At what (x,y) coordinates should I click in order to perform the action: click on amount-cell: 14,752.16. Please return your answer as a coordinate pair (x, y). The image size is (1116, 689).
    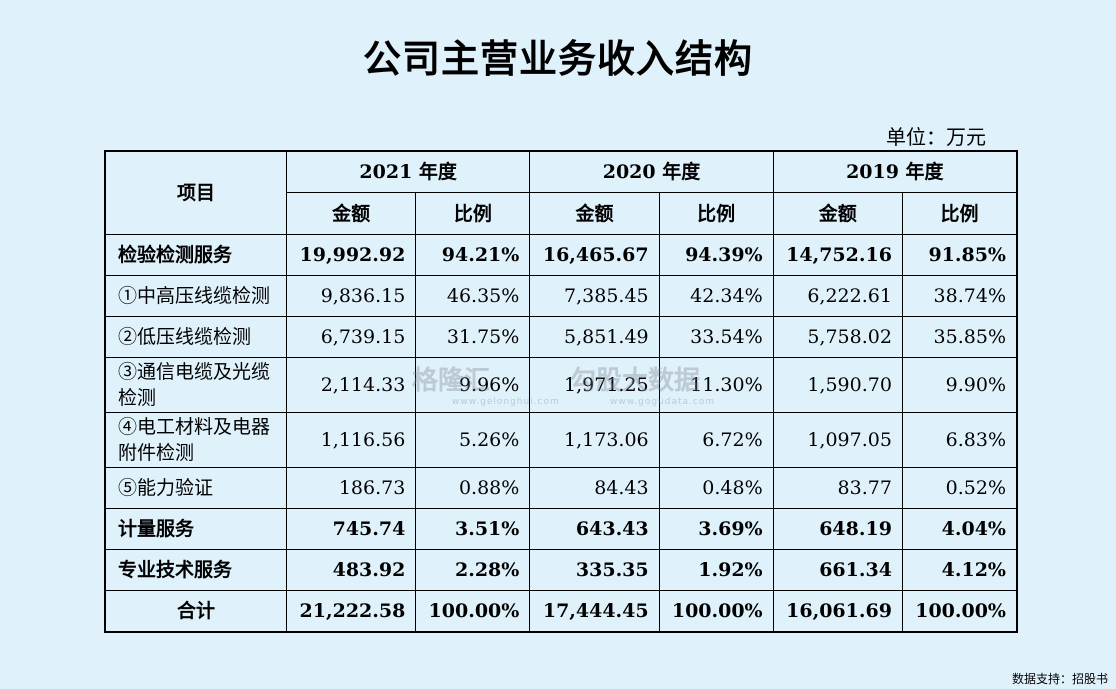
    Looking at the image, I should click on (837, 255).